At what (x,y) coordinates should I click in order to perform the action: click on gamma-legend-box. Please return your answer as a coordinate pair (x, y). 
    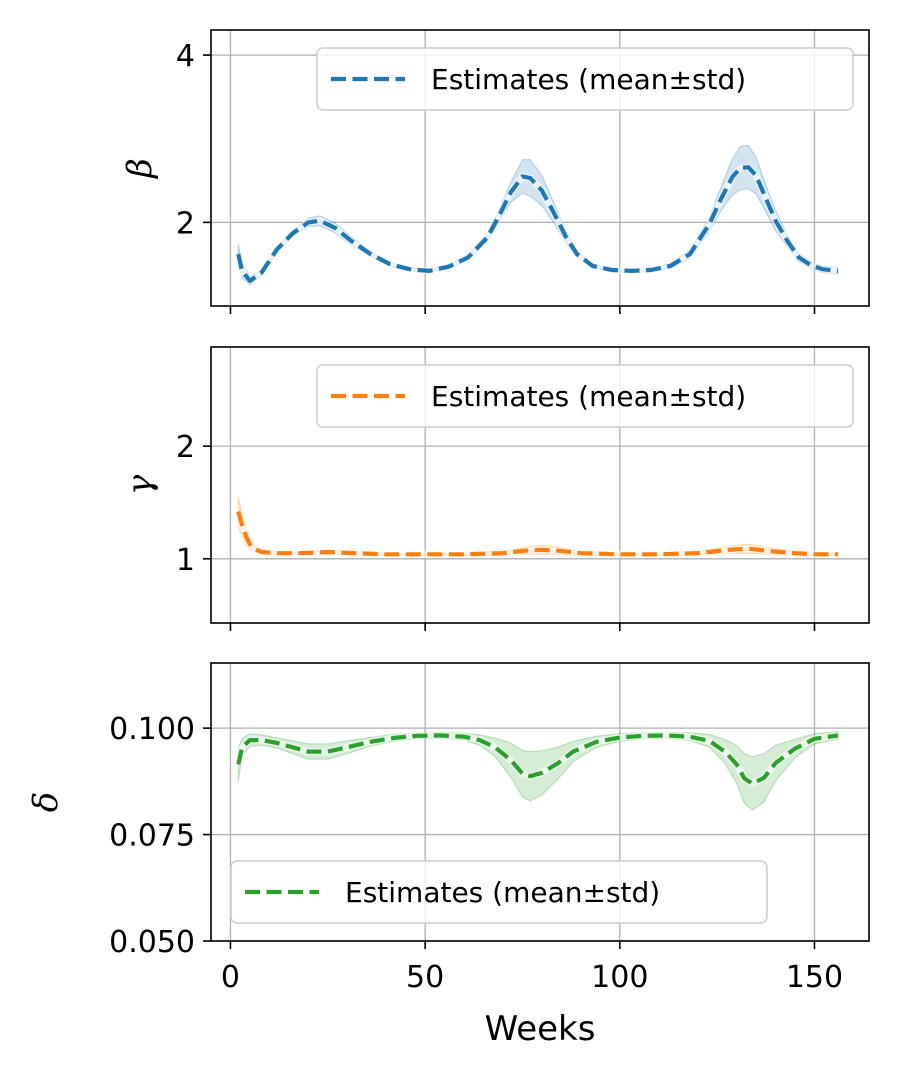
    Looking at the image, I should click on (585, 396).